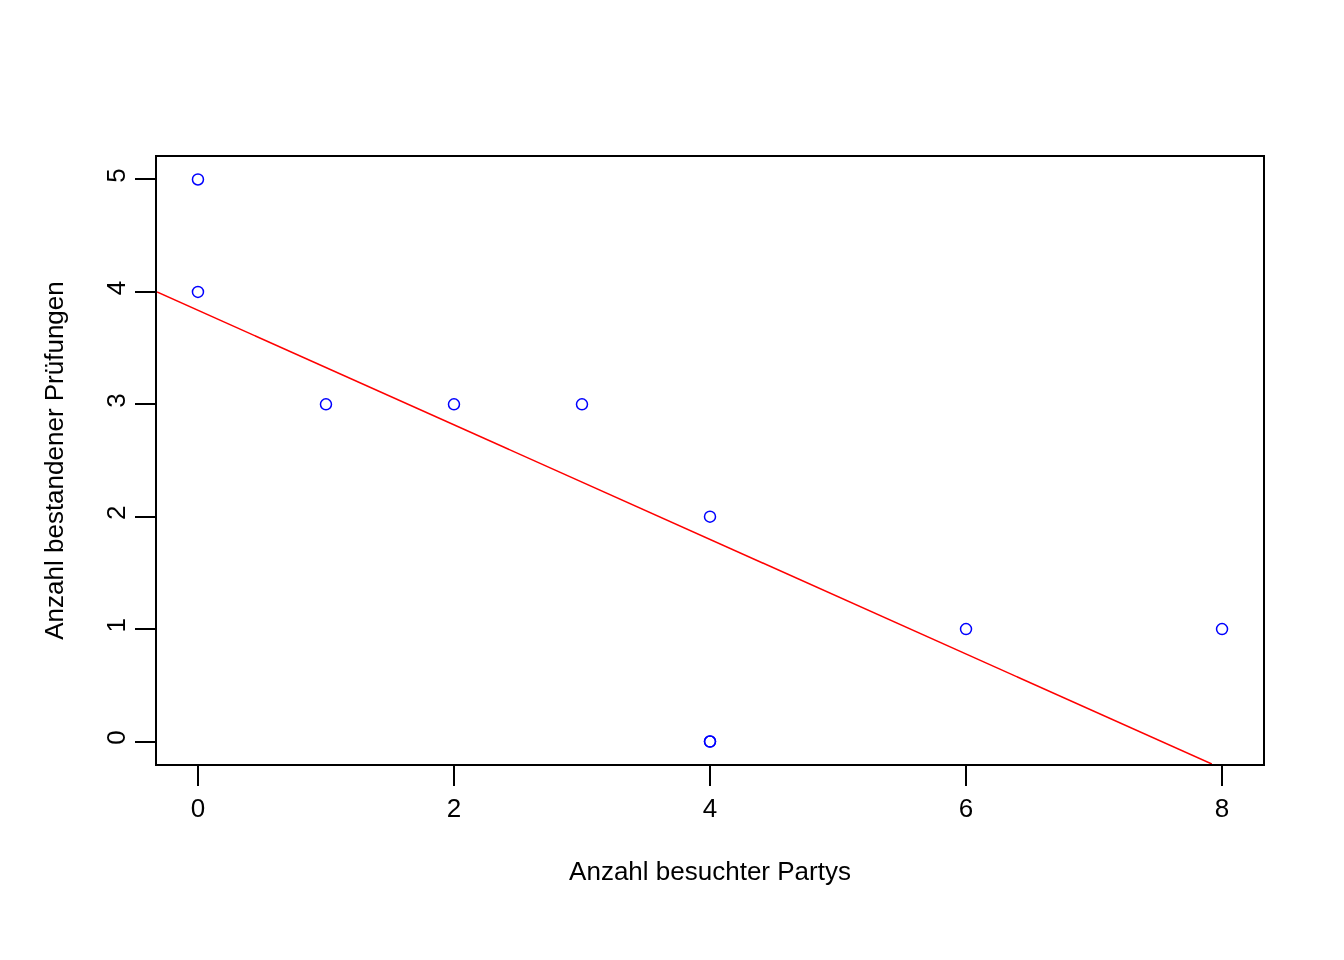 The height and width of the screenshot is (960, 1344). I want to click on x-tick-label: 6, so click(966, 807).